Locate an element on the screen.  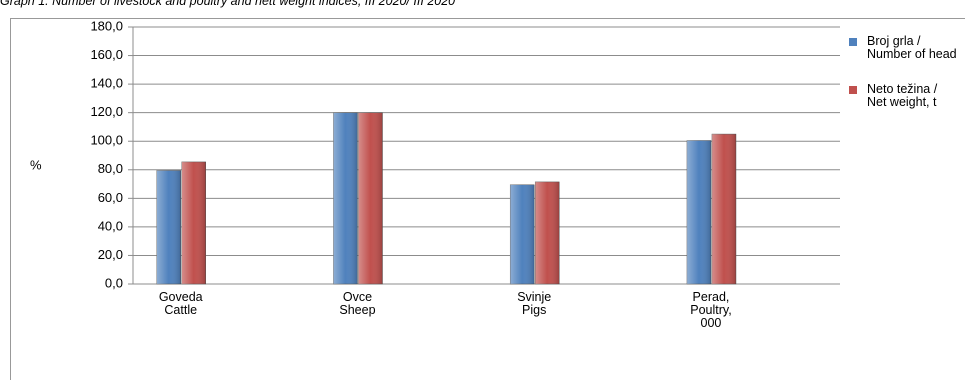
y-tick-label: 120,0 is located at coordinates (106, 111).